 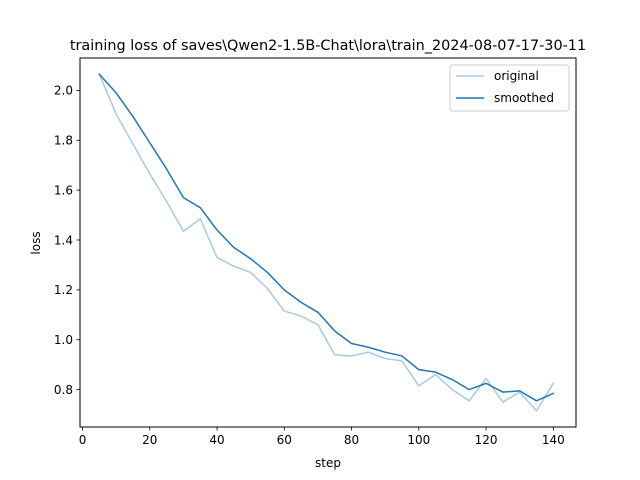 I want to click on y-tick-label: 0.8, so click(x=63, y=390).